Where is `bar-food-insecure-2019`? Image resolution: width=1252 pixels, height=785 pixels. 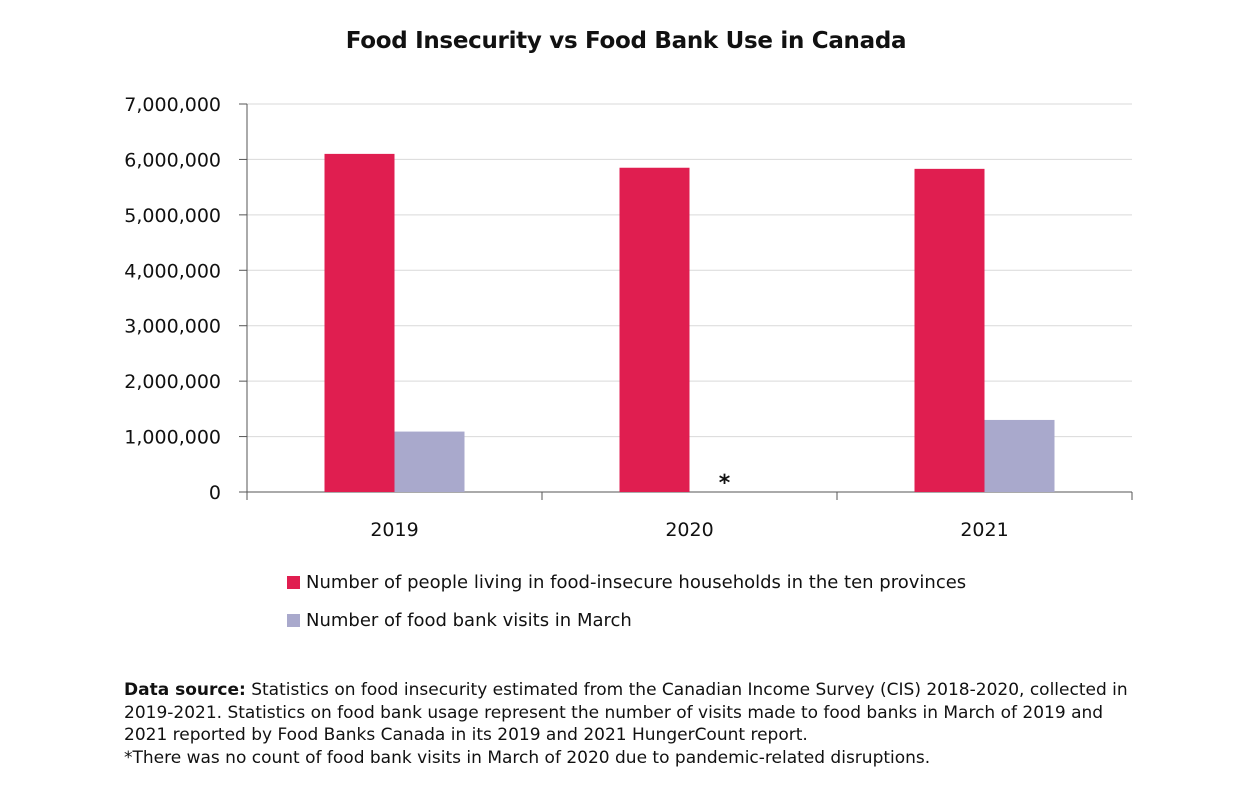 bar-food-insecure-2019 is located at coordinates (359, 322).